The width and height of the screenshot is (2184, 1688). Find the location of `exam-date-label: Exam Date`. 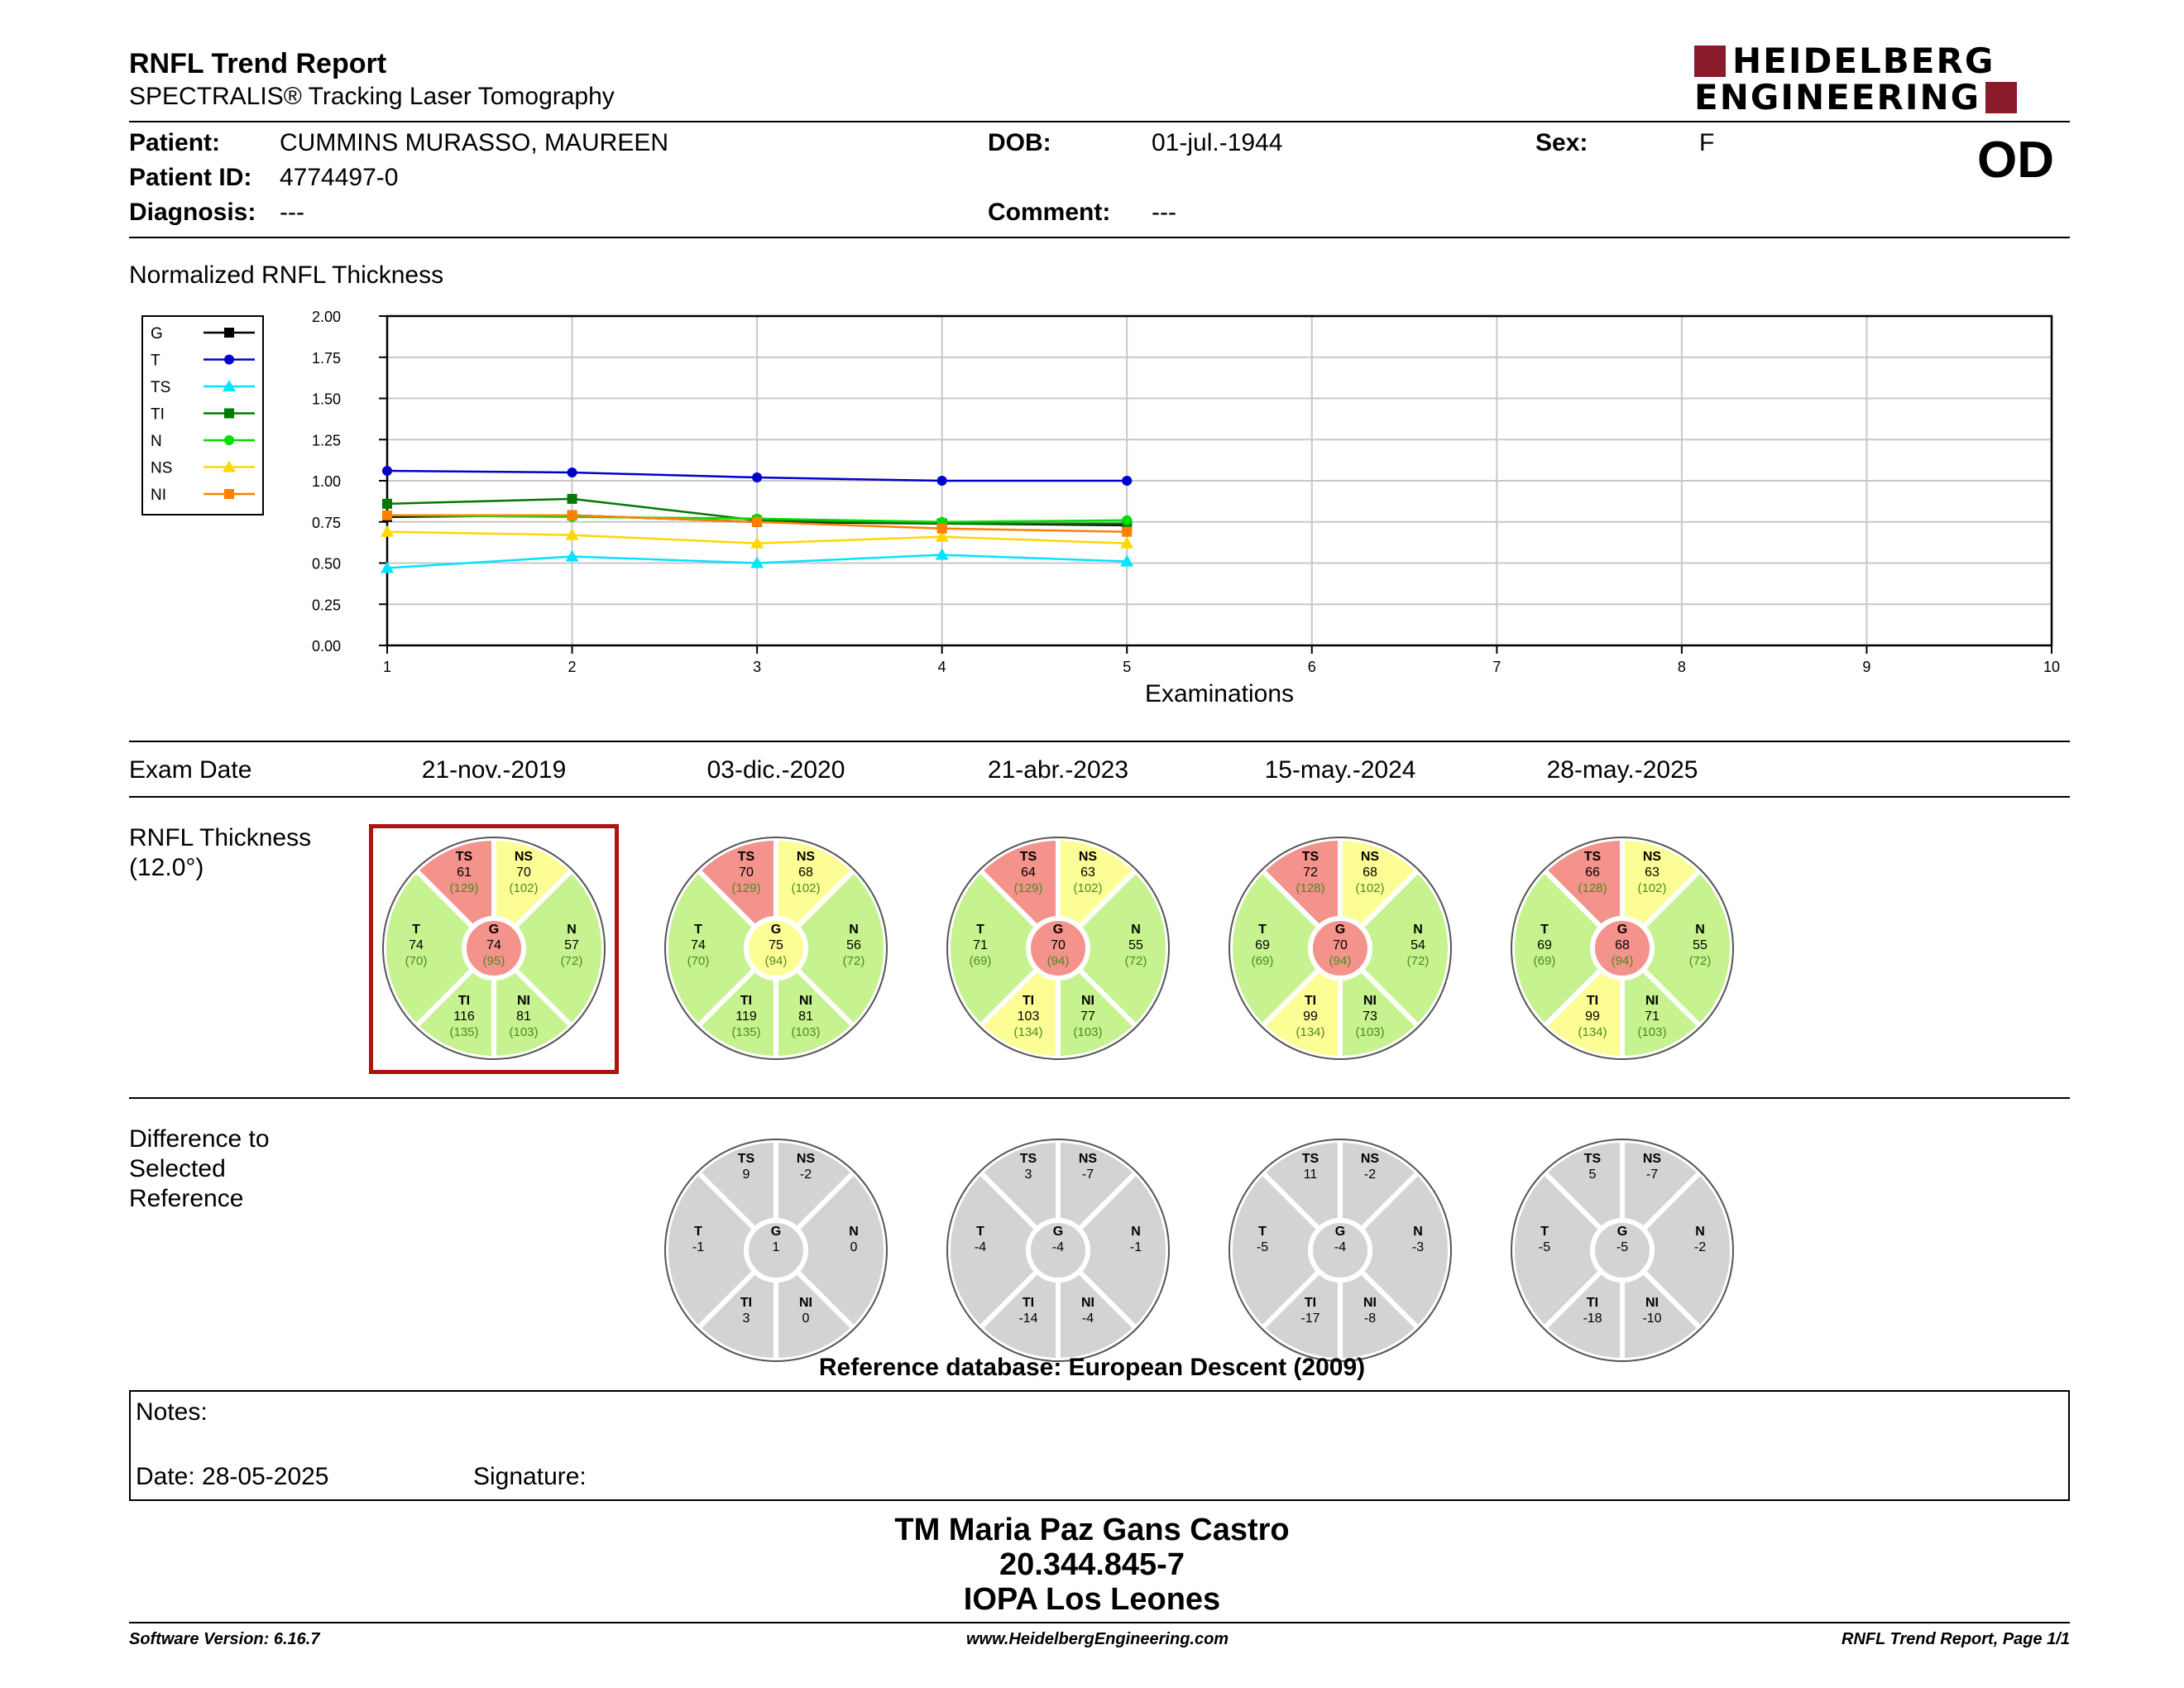

exam-date-label: Exam Date is located at coordinates (190, 770).